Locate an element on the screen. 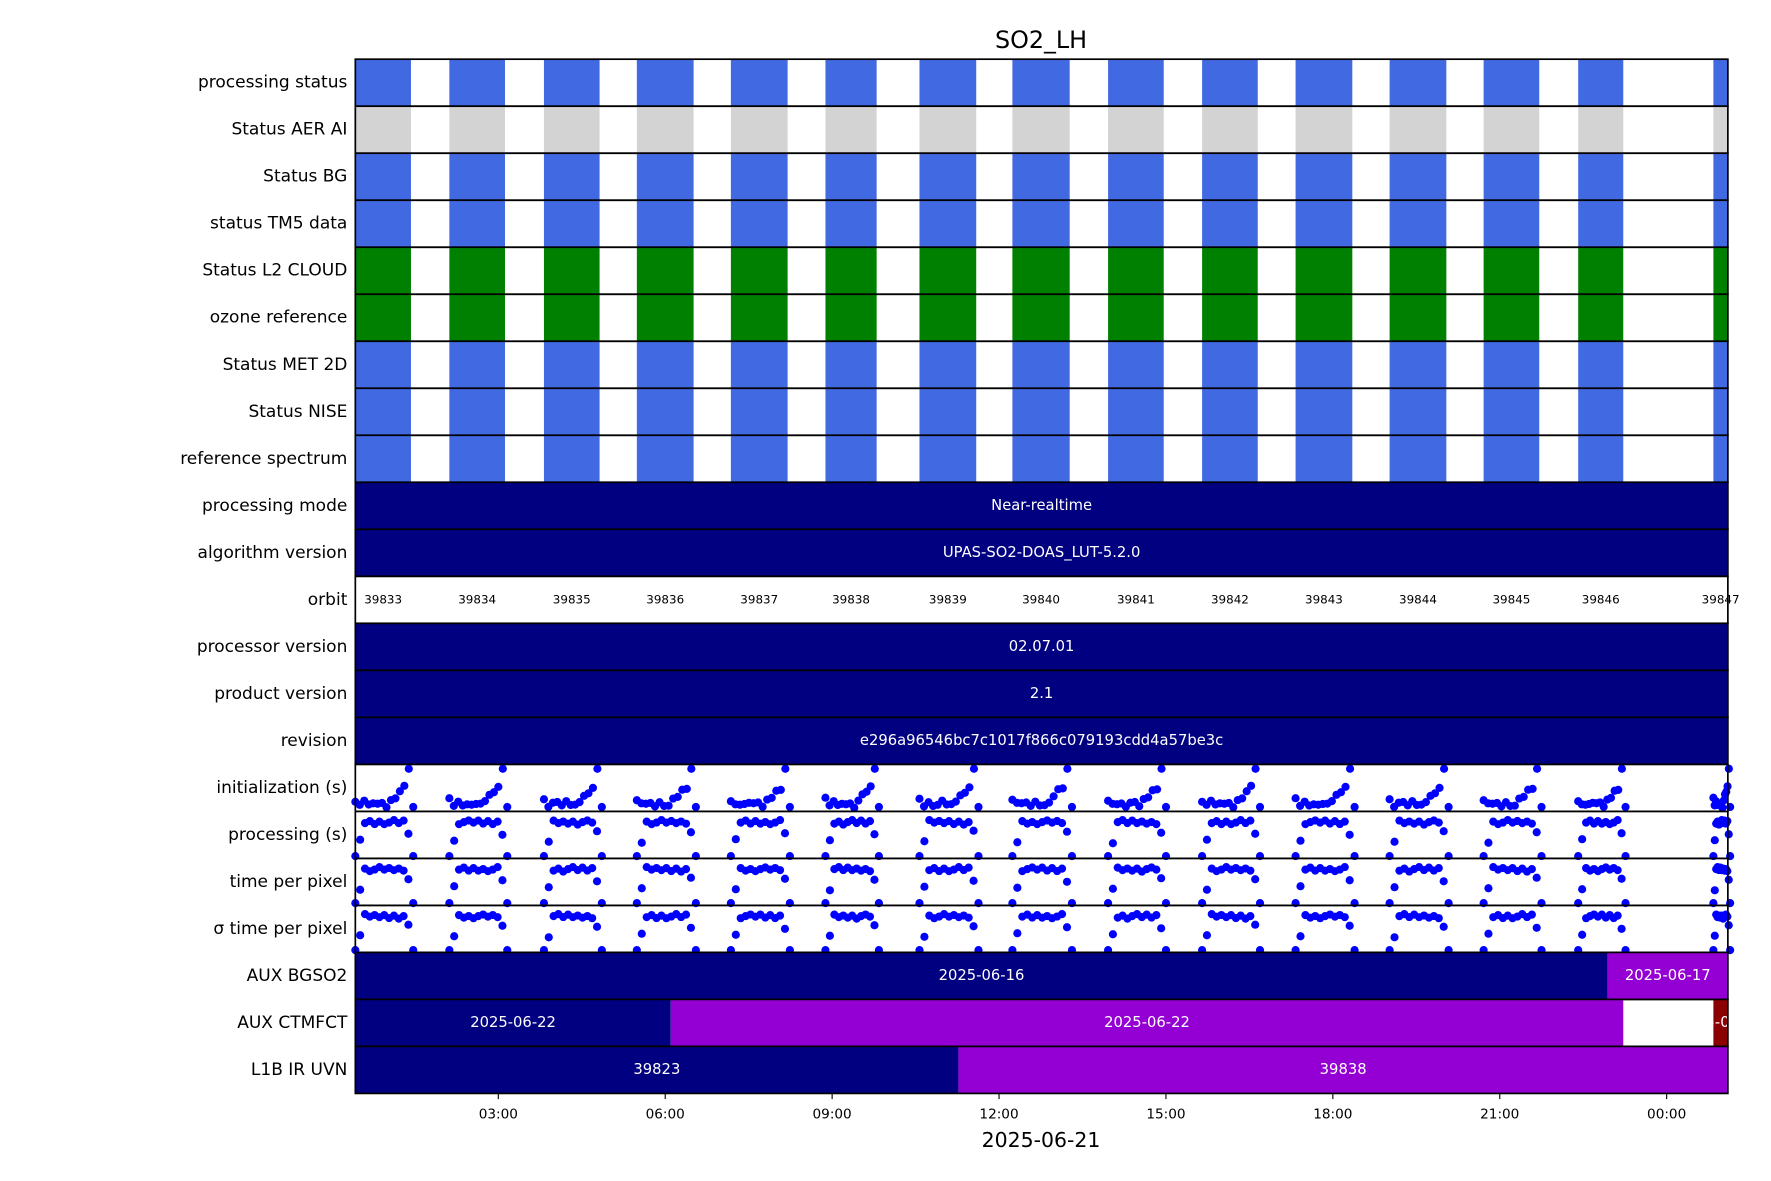 The image size is (1771, 1181). band-segment-label: 2.1 is located at coordinates (1041, 693).